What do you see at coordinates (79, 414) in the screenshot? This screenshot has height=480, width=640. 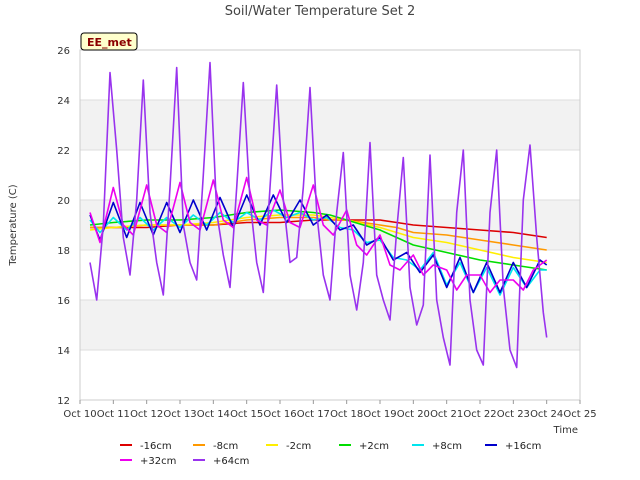 I see `x-tick-label: Oct 10` at bounding box center [79, 414].